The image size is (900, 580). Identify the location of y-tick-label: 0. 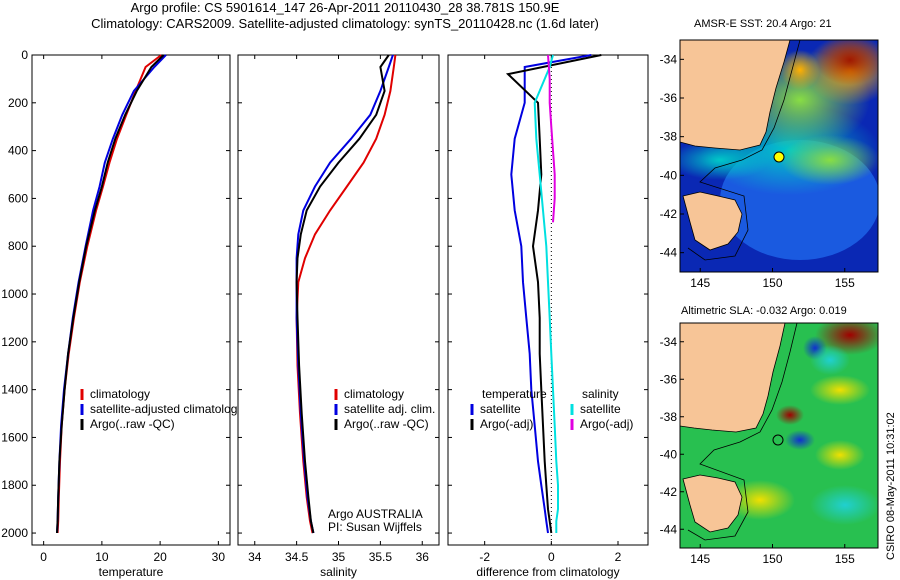
(24, 55).